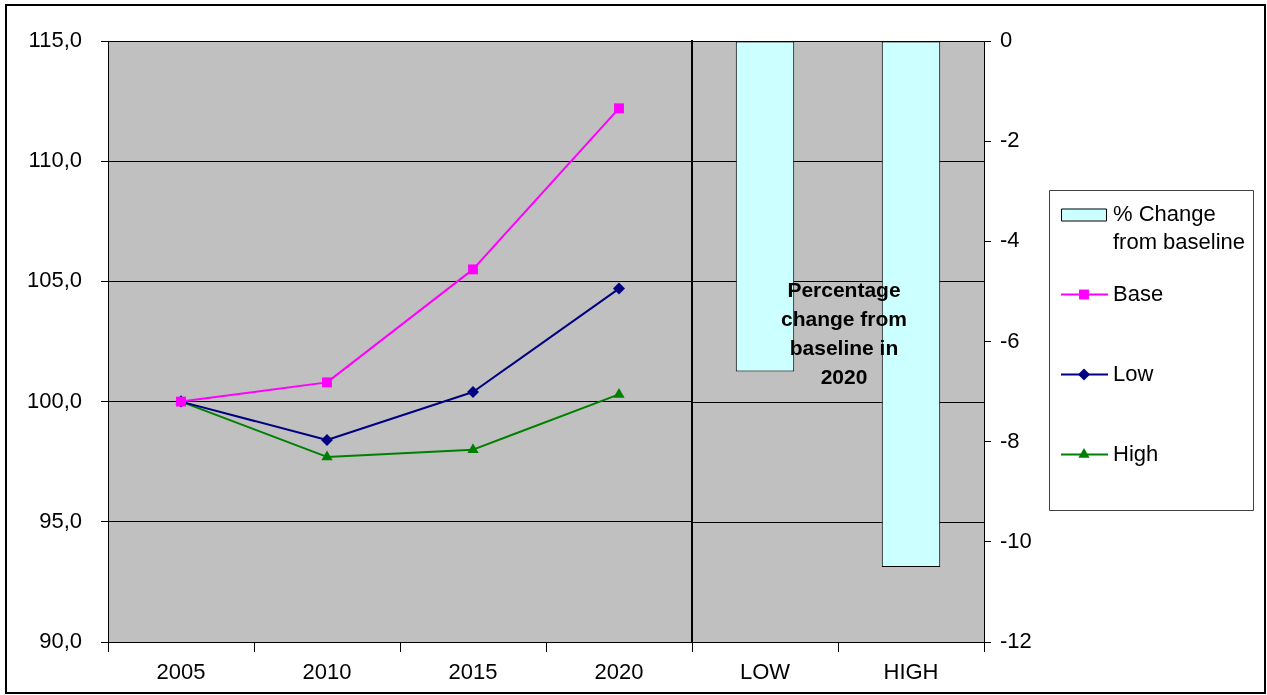 The image size is (1267, 695). What do you see at coordinates (1133, 373) in the screenshot?
I see `legend-label: Low` at bounding box center [1133, 373].